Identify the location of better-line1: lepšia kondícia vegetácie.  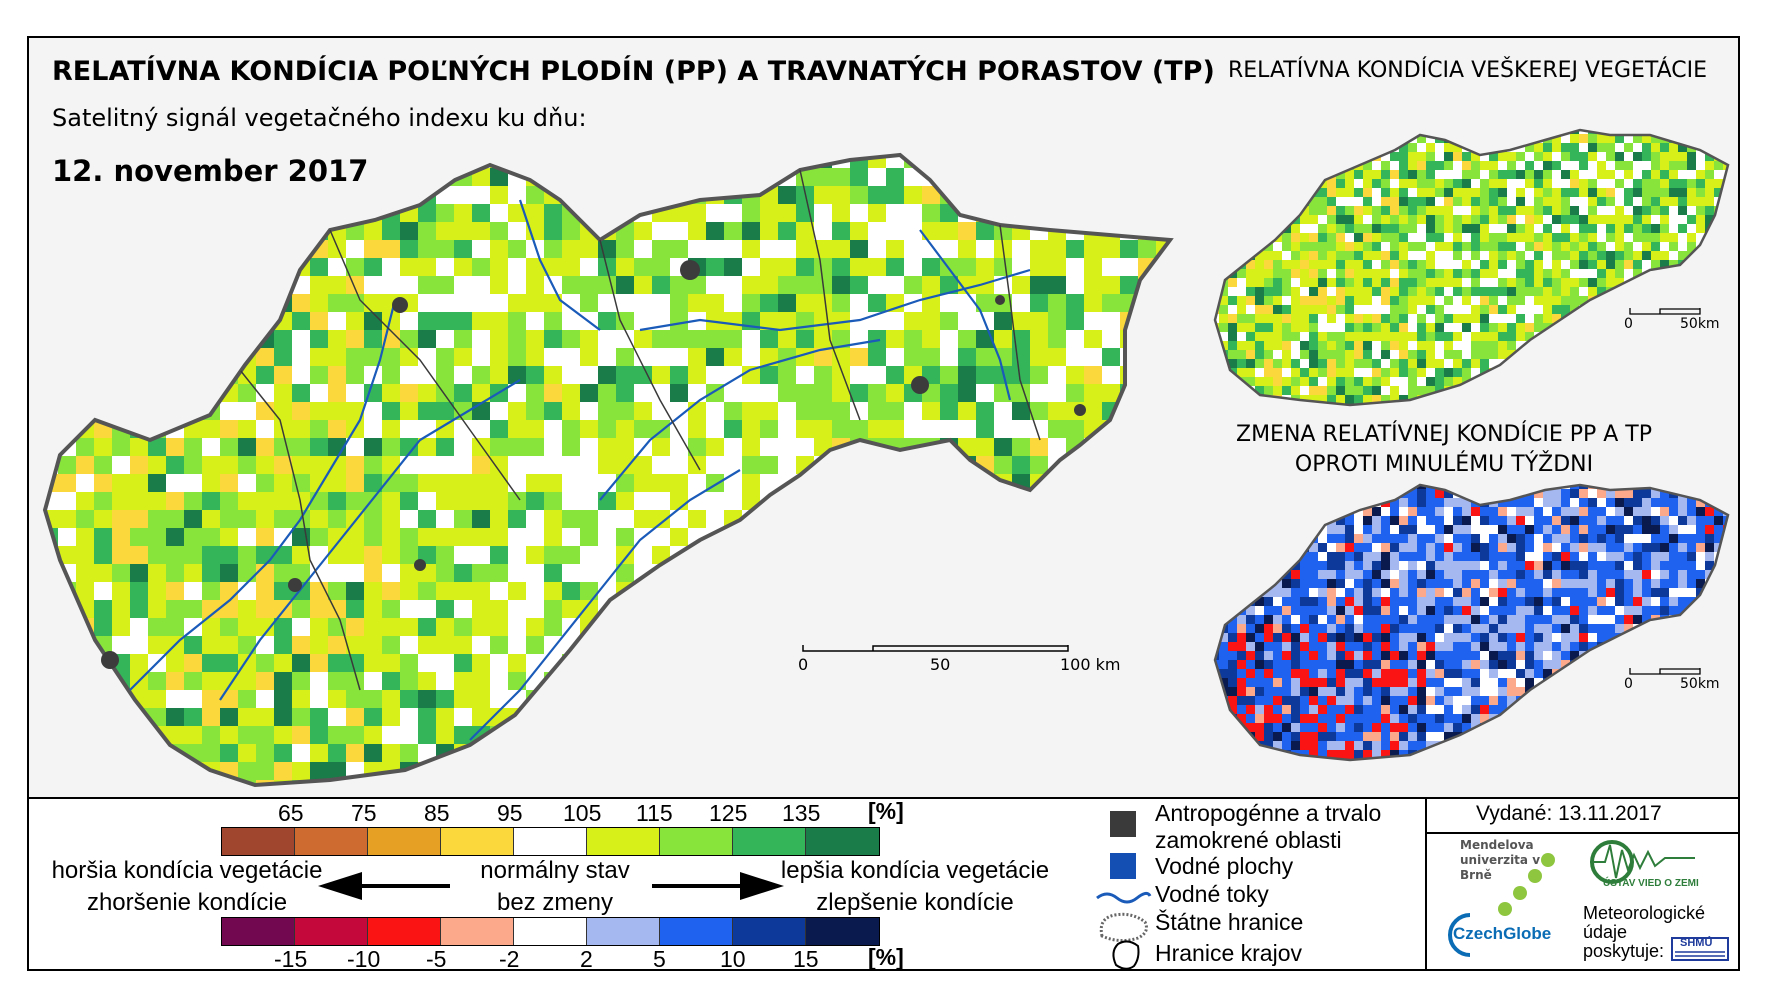
(915, 870).